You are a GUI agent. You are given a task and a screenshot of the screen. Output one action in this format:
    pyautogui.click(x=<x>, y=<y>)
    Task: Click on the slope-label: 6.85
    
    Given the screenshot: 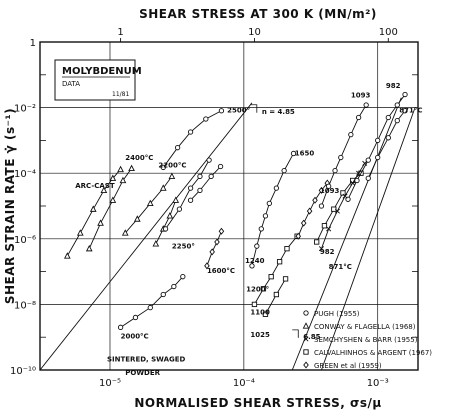 What is the action you would take?
    pyautogui.click(x=311, y=337)
    